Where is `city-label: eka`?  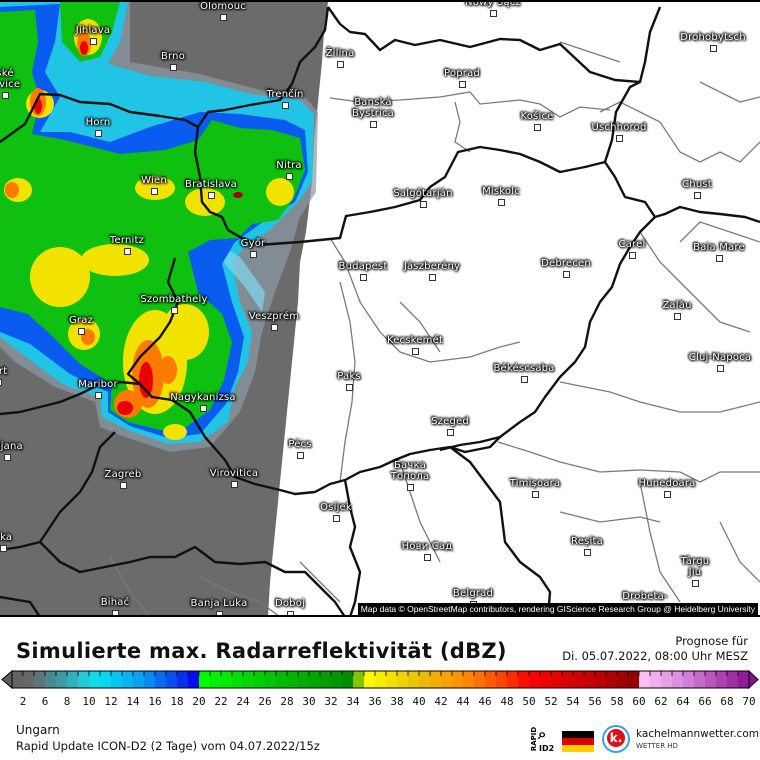 city-label: eka is located at coordinates (6, 537).